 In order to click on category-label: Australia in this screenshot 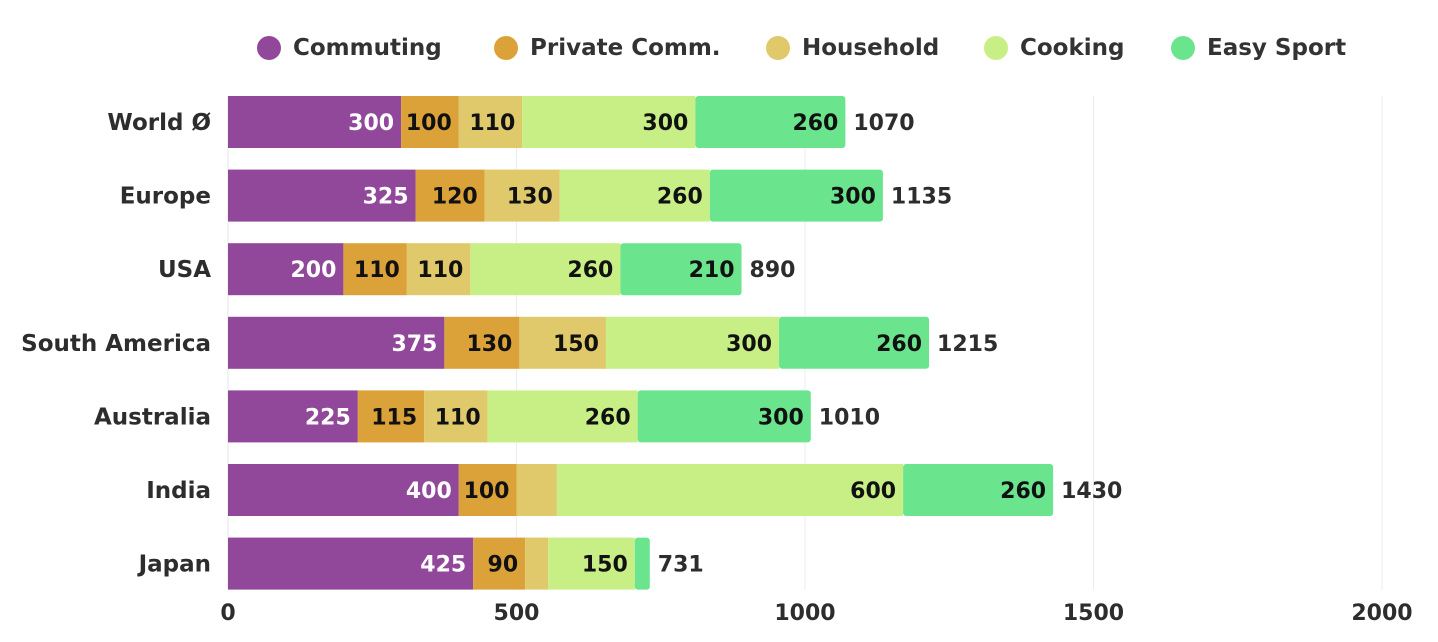, I will do `click(152, 417)`.